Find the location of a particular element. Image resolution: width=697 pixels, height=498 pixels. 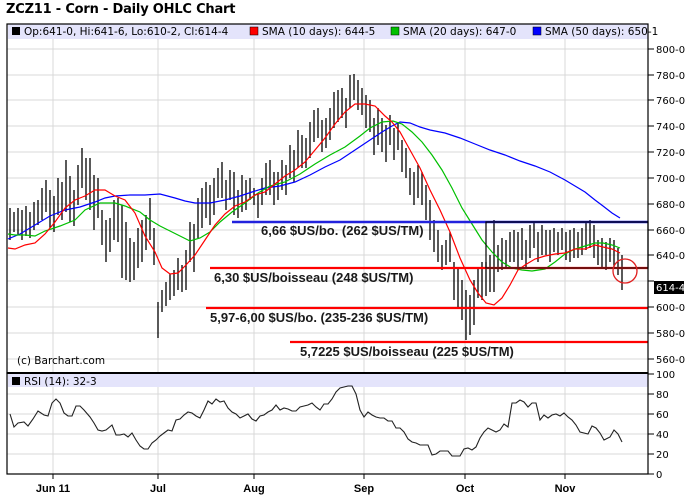

x-tick-jun: Jun 11 is located at coordinates (53, 489).